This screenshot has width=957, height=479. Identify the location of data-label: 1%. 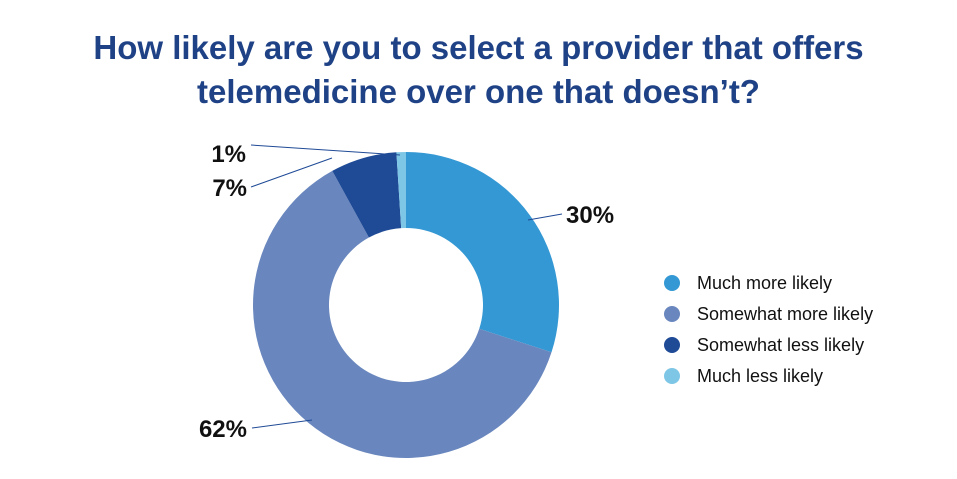
(228, 154).